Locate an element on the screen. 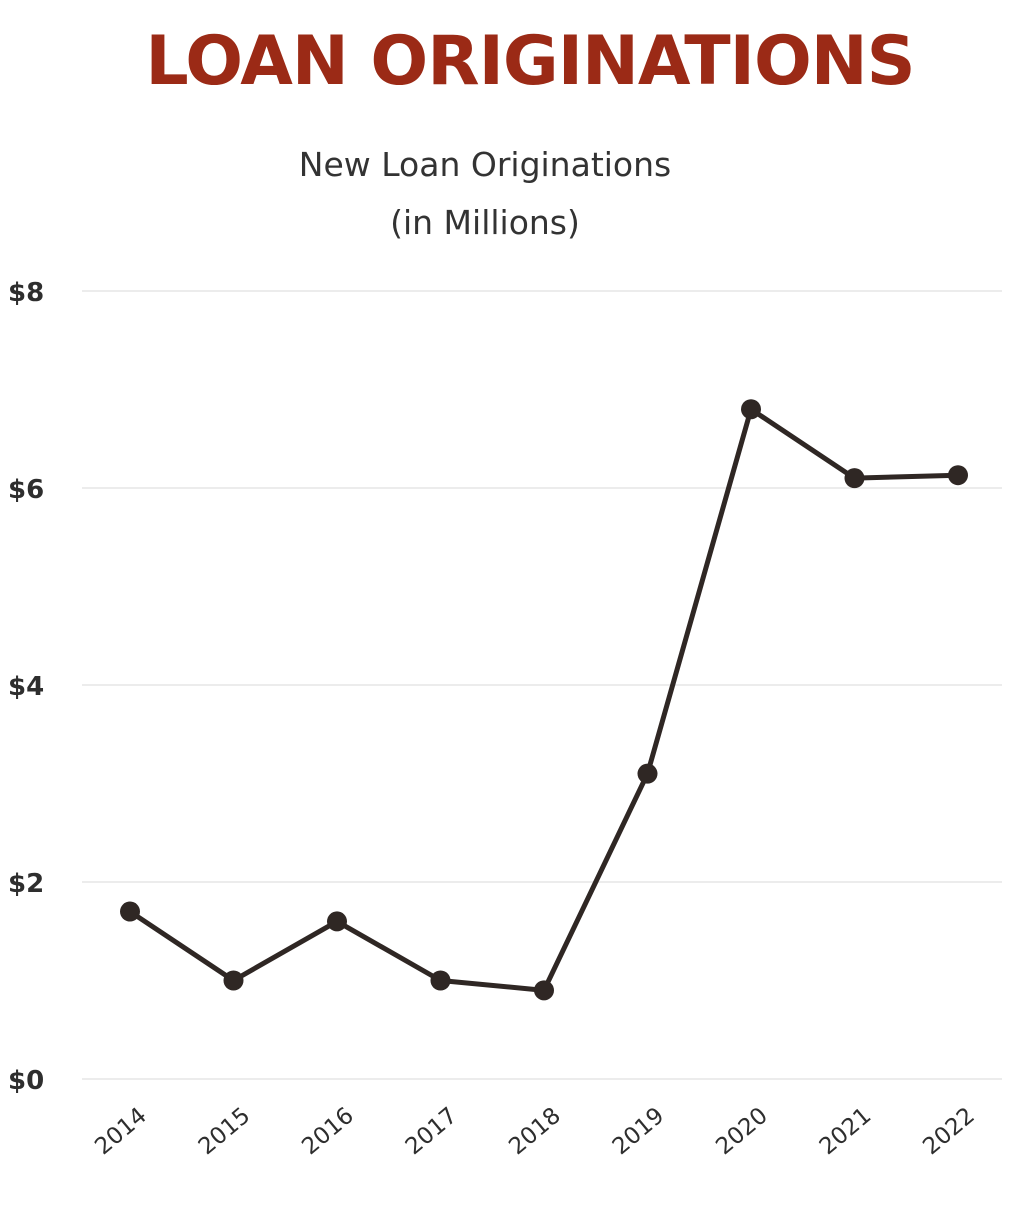  y-tick-label: $8 is located at coordinates (26, 293).